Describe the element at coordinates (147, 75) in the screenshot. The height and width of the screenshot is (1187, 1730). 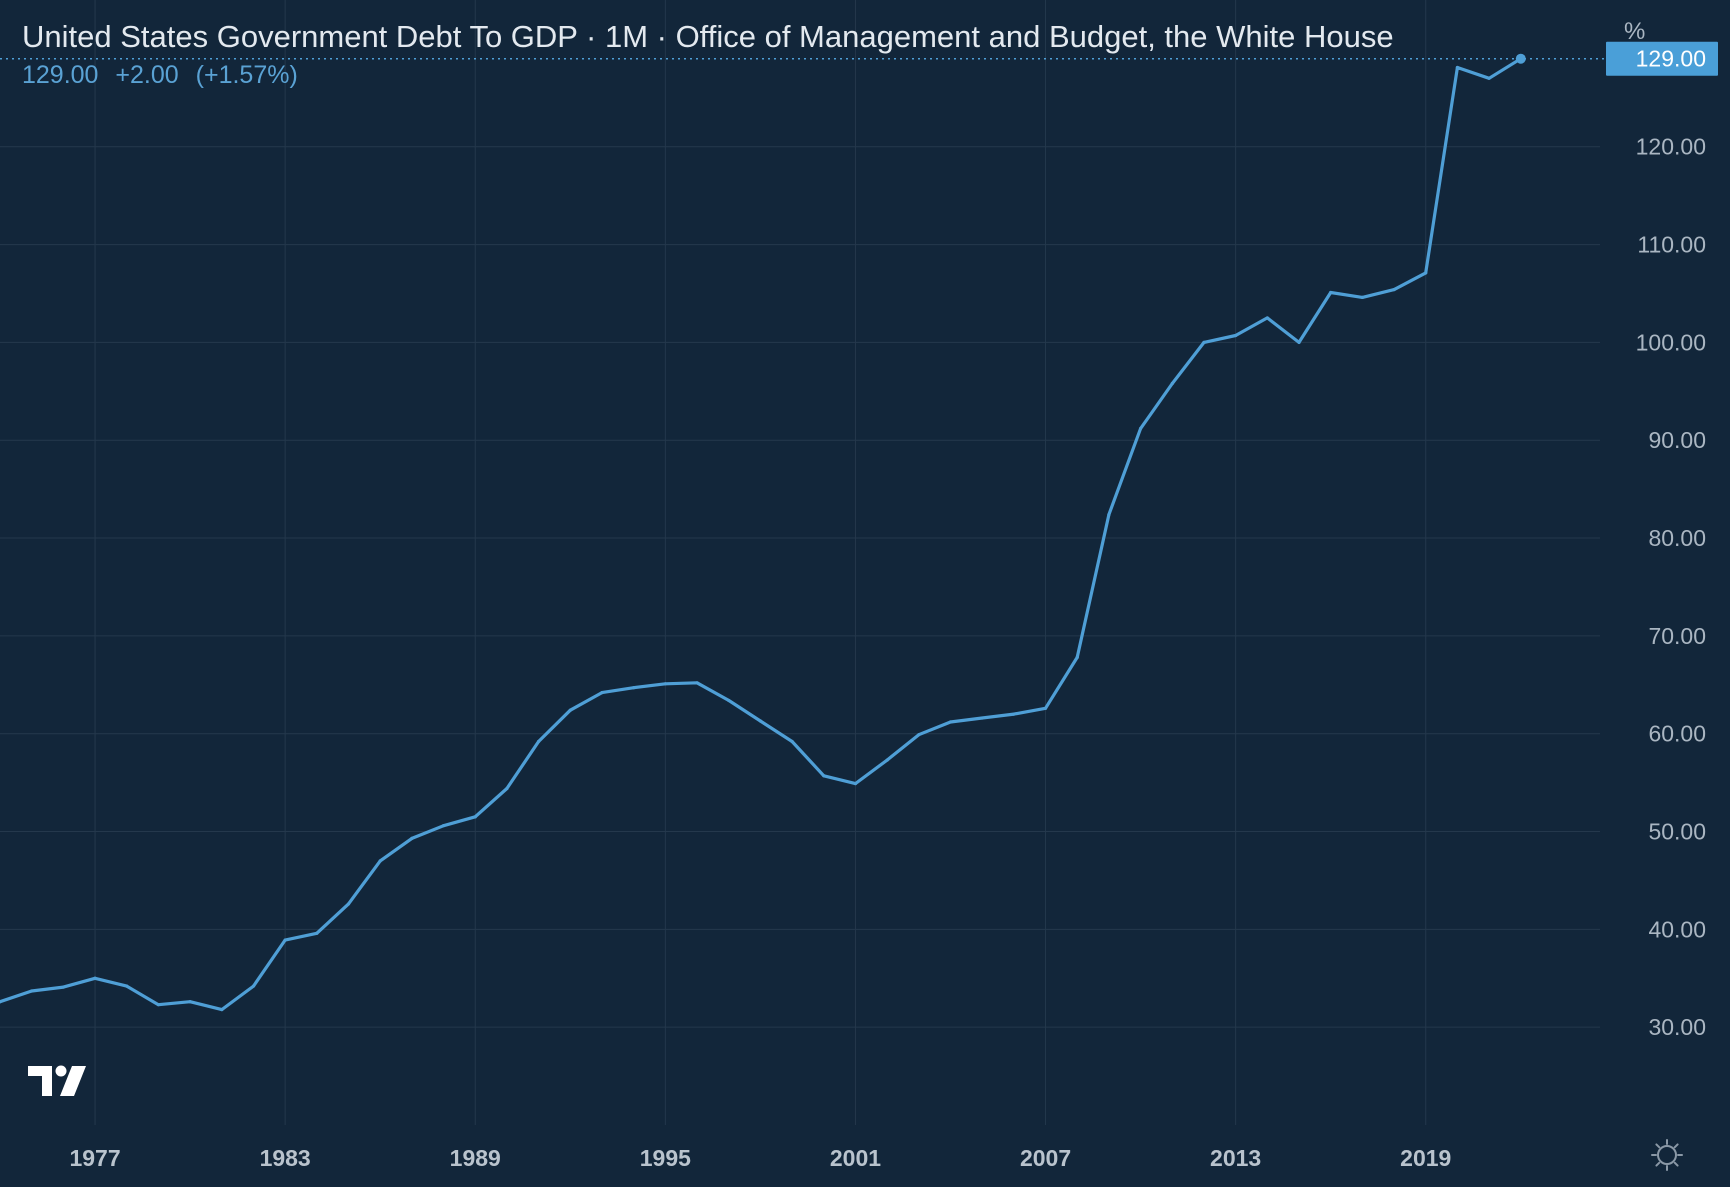
I see `change-value: +2.00` at that location.